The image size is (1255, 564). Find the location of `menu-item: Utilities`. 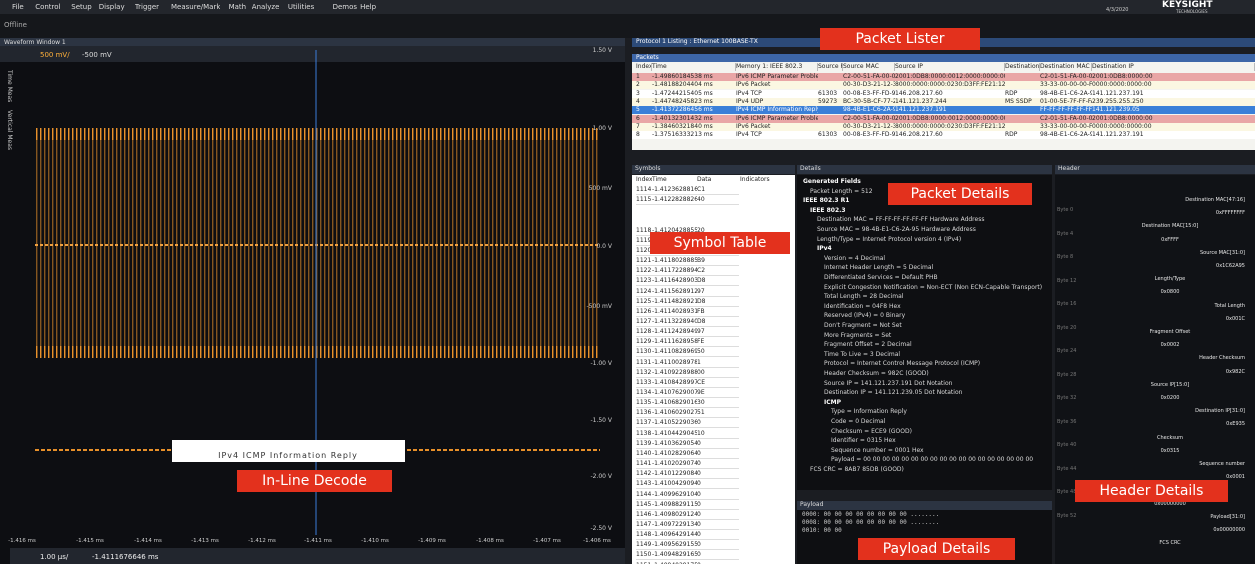

menu-item: Utilities is located at coordinates (301, 7).